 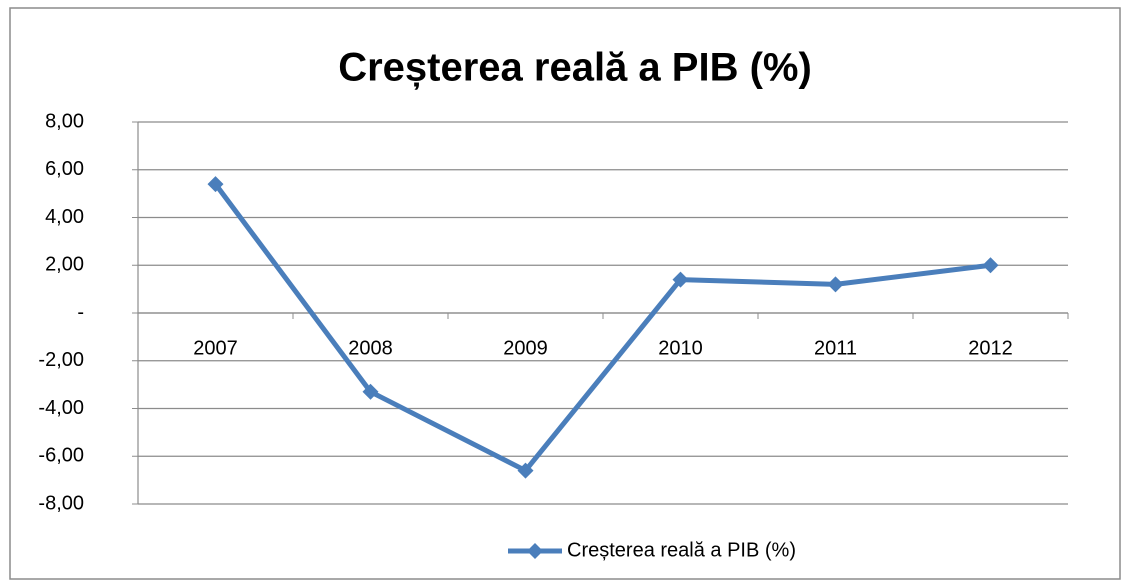 I want to click on legend-label: Creșterea reală a PIB (%), so click(x=681, y=550).